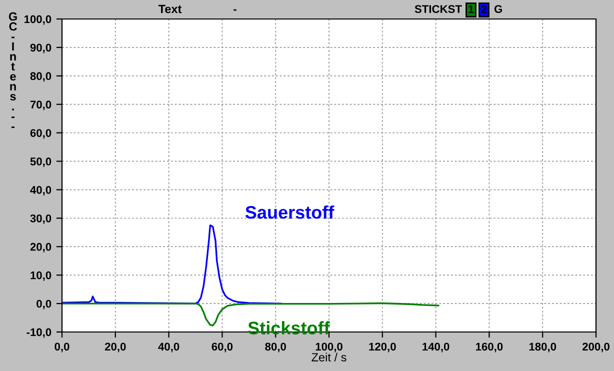  I want to click on x-tick-label: 200,0, so click(596, 347).